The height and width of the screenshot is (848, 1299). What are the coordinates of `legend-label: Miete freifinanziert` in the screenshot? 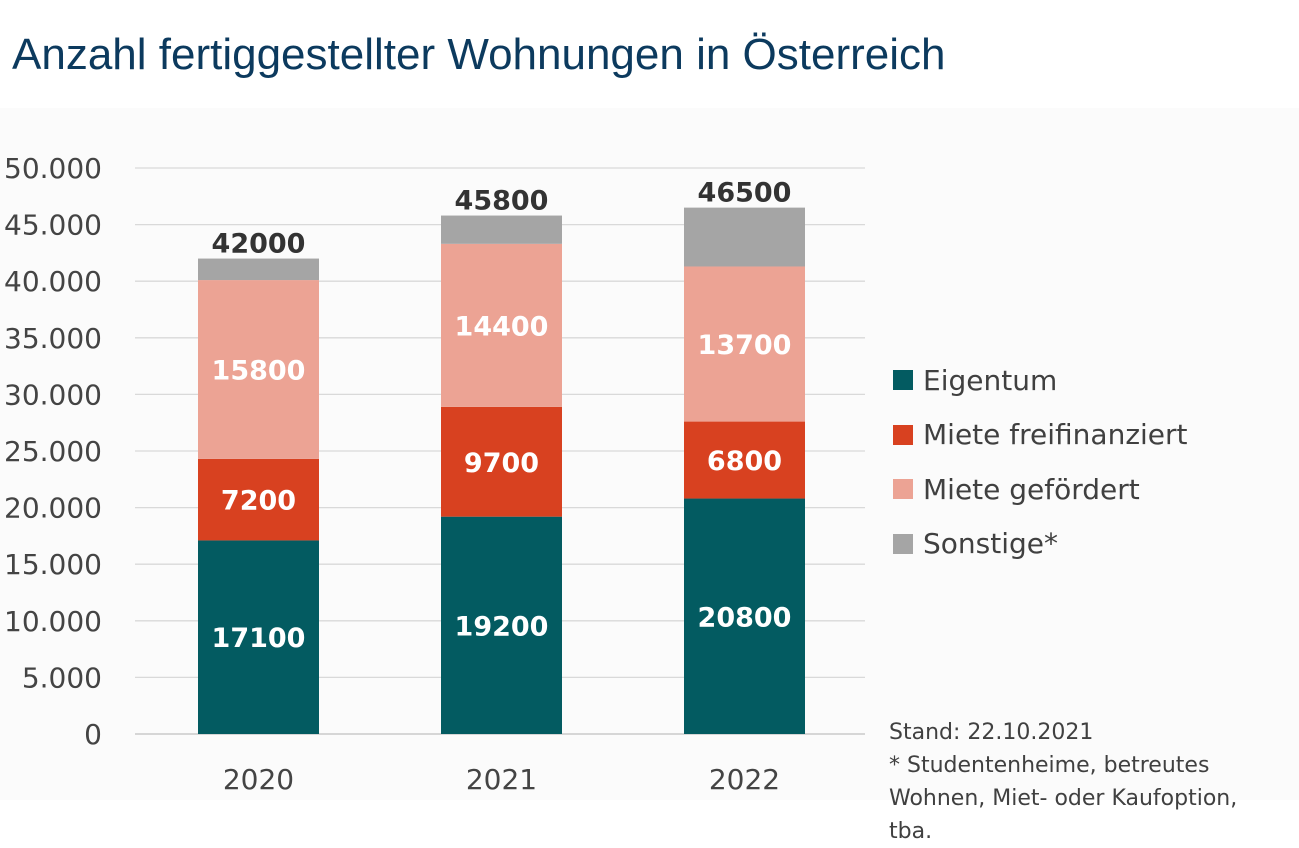 It's located at (1055, 435).